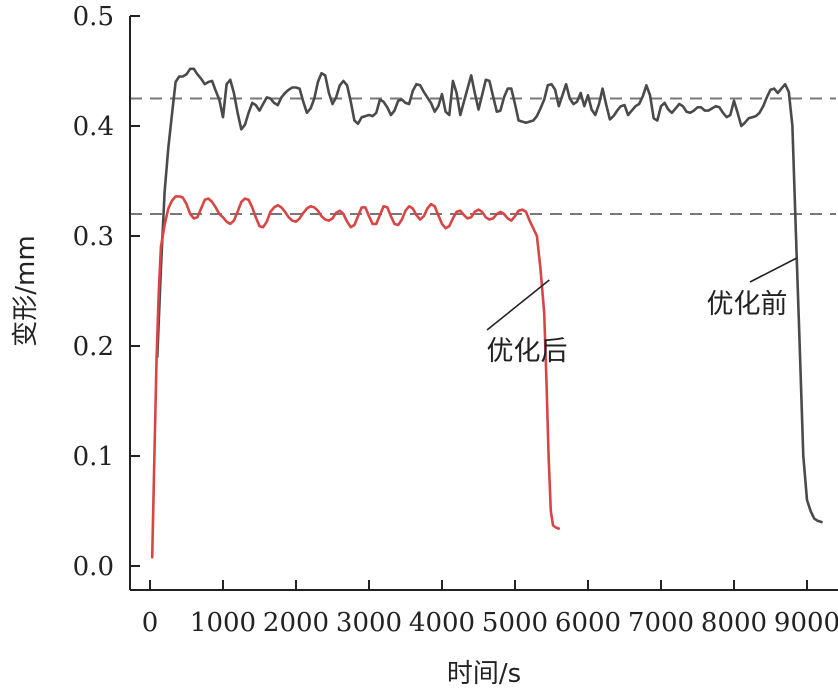 This screenshot has height=693, width=838. What do you see at coordinates (642, 312) in the screenshot?
I see `annotations: 优化后 优化前` at bounding box center [642, 312].